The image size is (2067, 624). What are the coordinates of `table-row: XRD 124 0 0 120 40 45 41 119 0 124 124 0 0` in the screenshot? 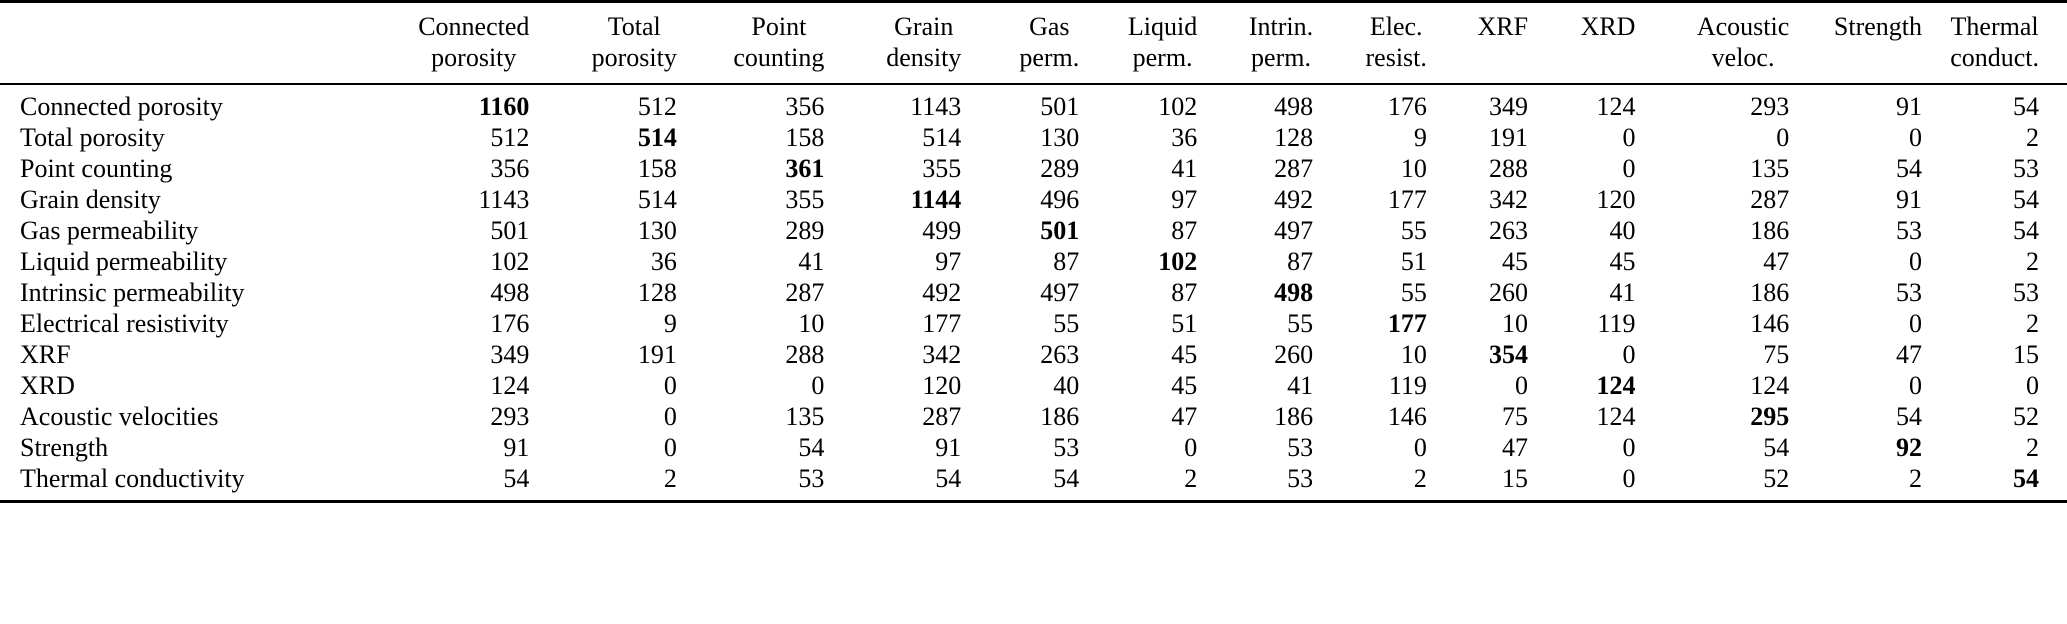 It's located at (1033, 385).